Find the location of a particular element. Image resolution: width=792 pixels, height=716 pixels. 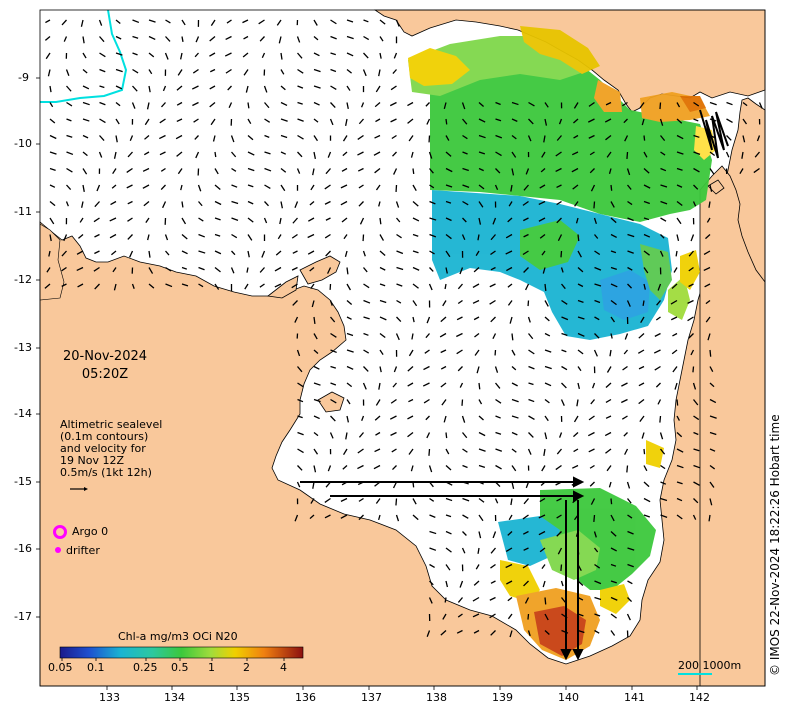

x-tick-label: 141 is located at coordinates (634, 697).